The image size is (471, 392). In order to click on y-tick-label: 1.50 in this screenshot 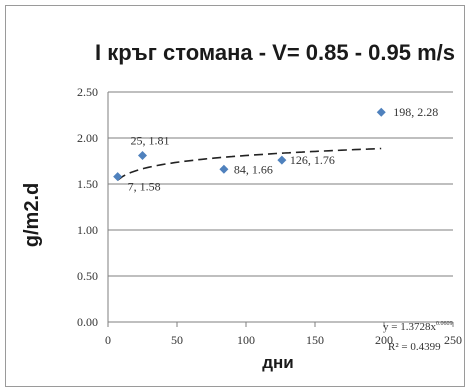, I will do `click(87, 184)`.